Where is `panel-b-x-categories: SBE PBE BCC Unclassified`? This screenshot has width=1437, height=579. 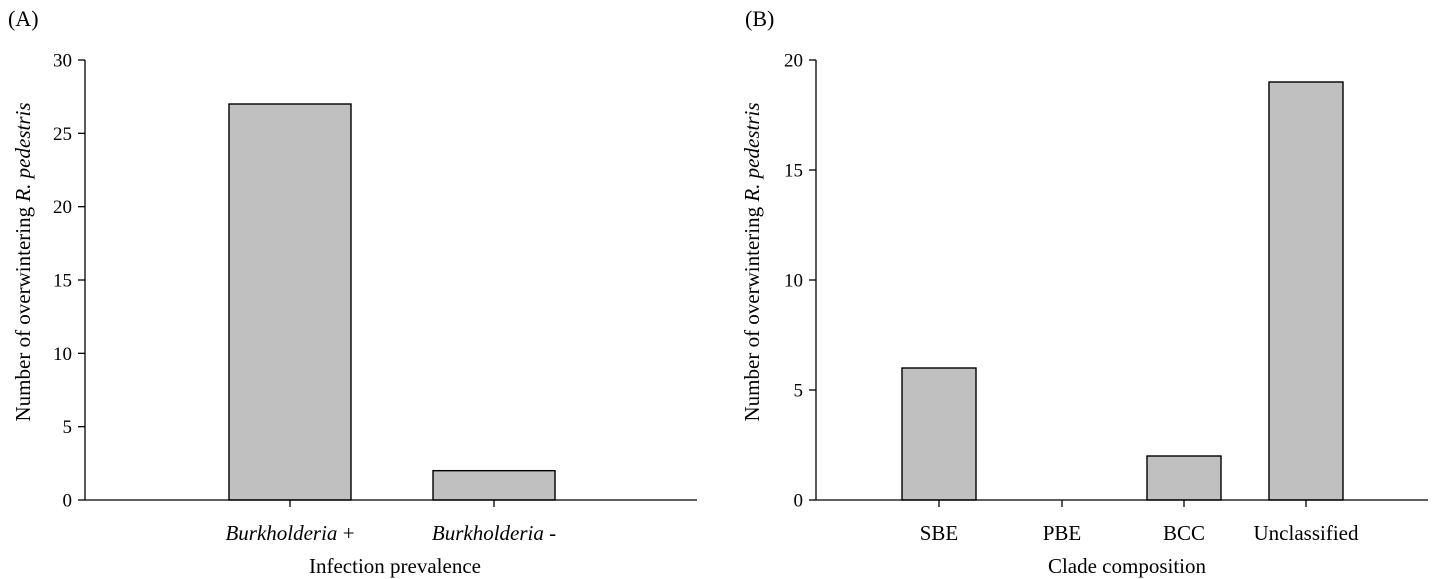
panel-b-x-categories: SBE PBE BCC Unclassified is located at coordinates (1139, 522).